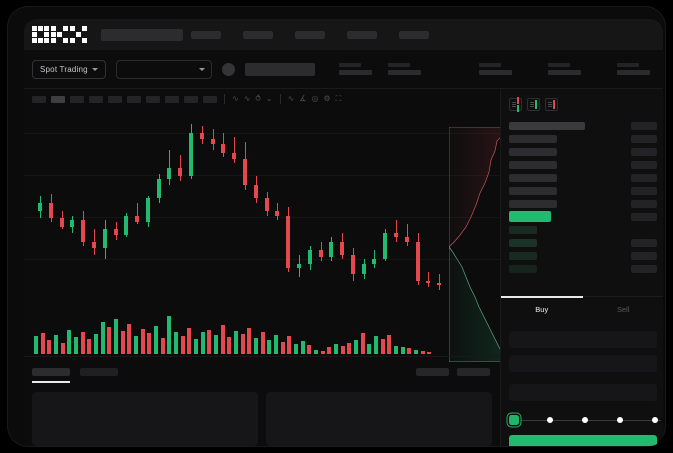  I want to click on magnet-icon: ∡, so click(303, 98).